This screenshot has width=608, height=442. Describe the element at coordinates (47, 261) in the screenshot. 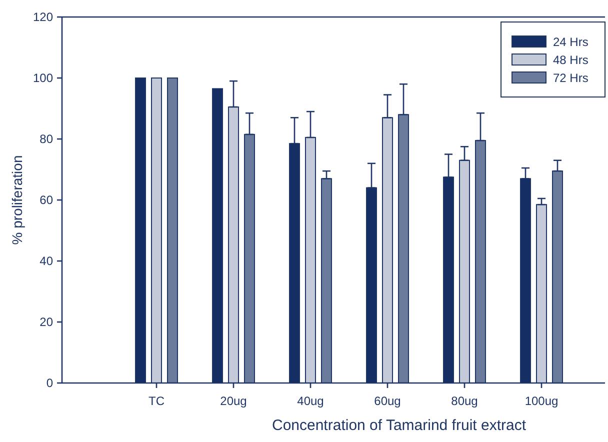

I see `y-tick-label: 40` at that location.